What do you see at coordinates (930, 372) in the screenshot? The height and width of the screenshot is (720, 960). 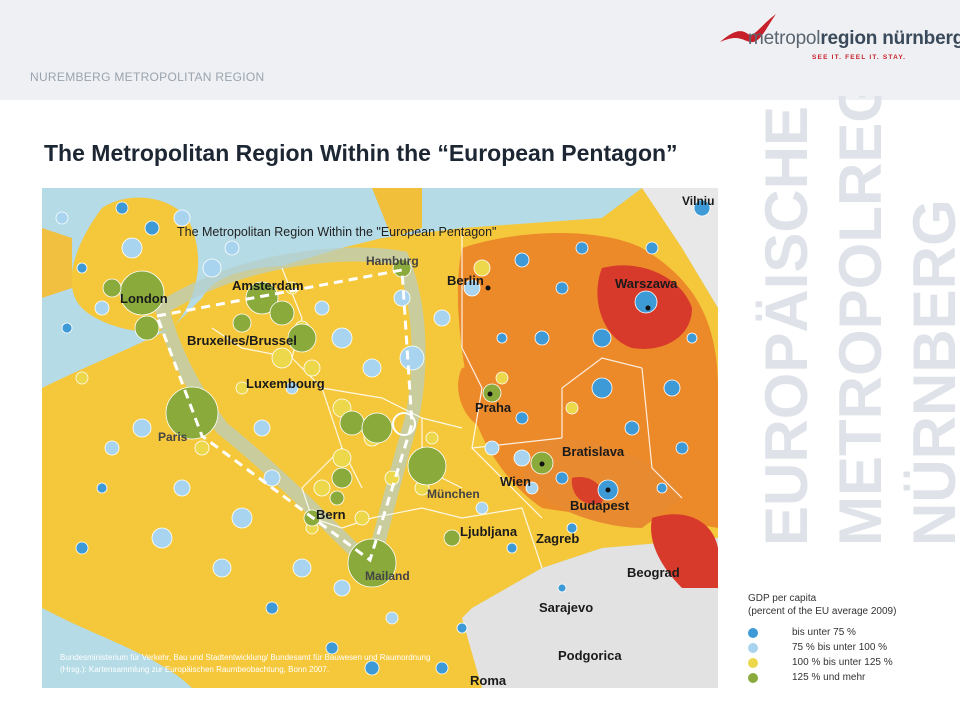 I see `watermark-line-3: NÜRNBERG` at bounding box center [930, 372].